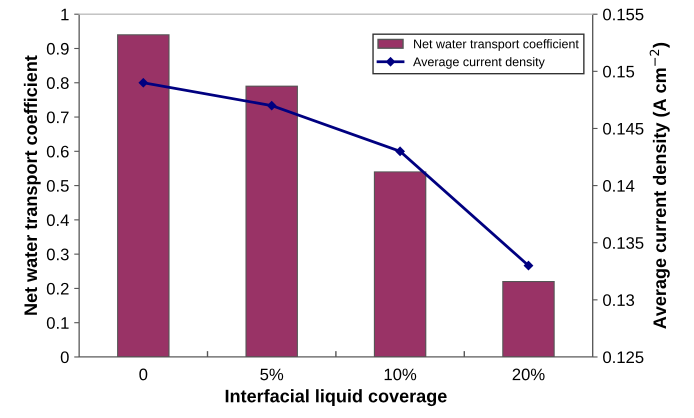 This screenshot has width=694, height=418. What do you see at coordinates (57, 117) in the screenshot?
I see `y-tick-label: 0.7` at bounding box center [57, 117].